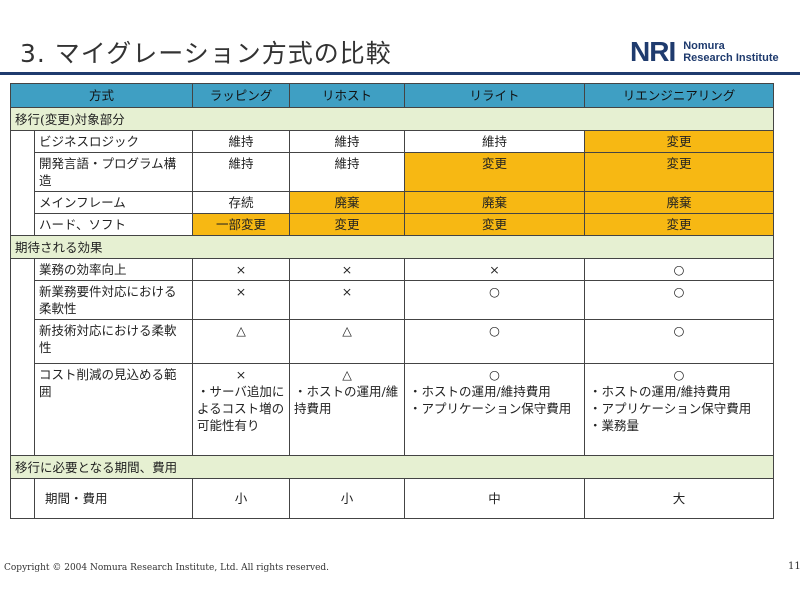  I want to click on cost-note: ・サーバ追加によるコスト増の可能性有り, so click(241, 408).